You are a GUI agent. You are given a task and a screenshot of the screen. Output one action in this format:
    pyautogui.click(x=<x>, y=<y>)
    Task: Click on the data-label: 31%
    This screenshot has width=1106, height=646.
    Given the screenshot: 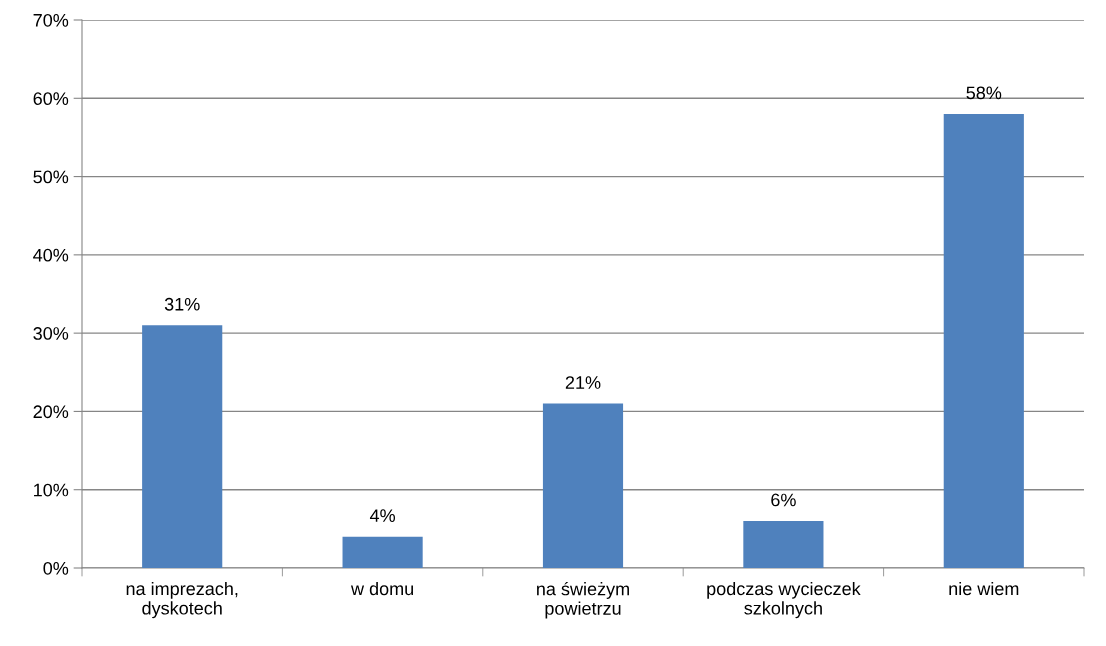 What is the action you would take?
    pyautogui.click(x=182, y=304)
    